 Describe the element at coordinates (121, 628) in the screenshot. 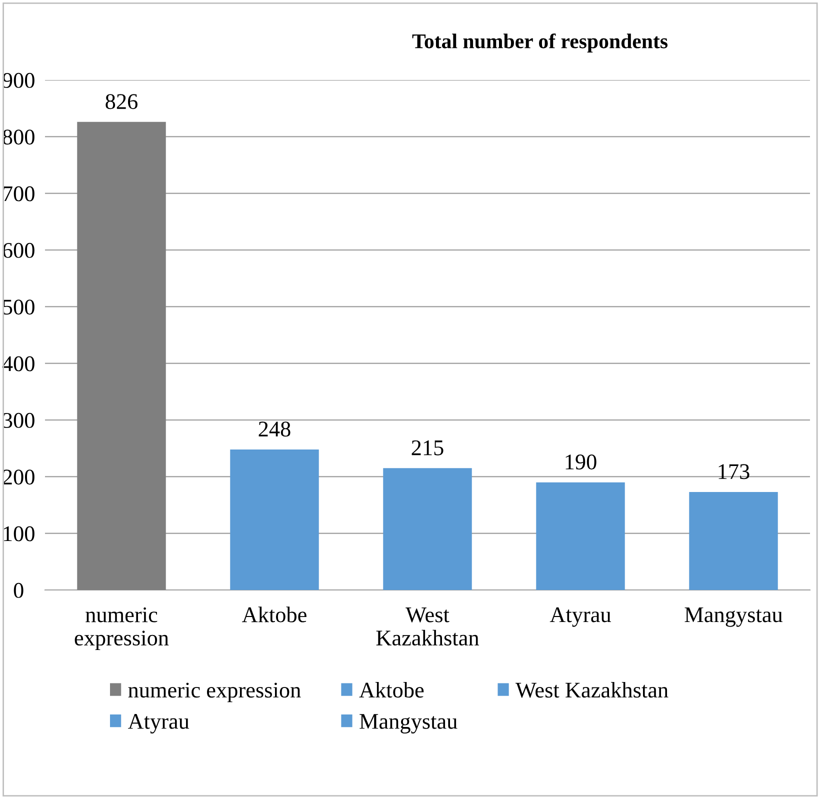

I see `x-tick-label: numeric expression` at that location.